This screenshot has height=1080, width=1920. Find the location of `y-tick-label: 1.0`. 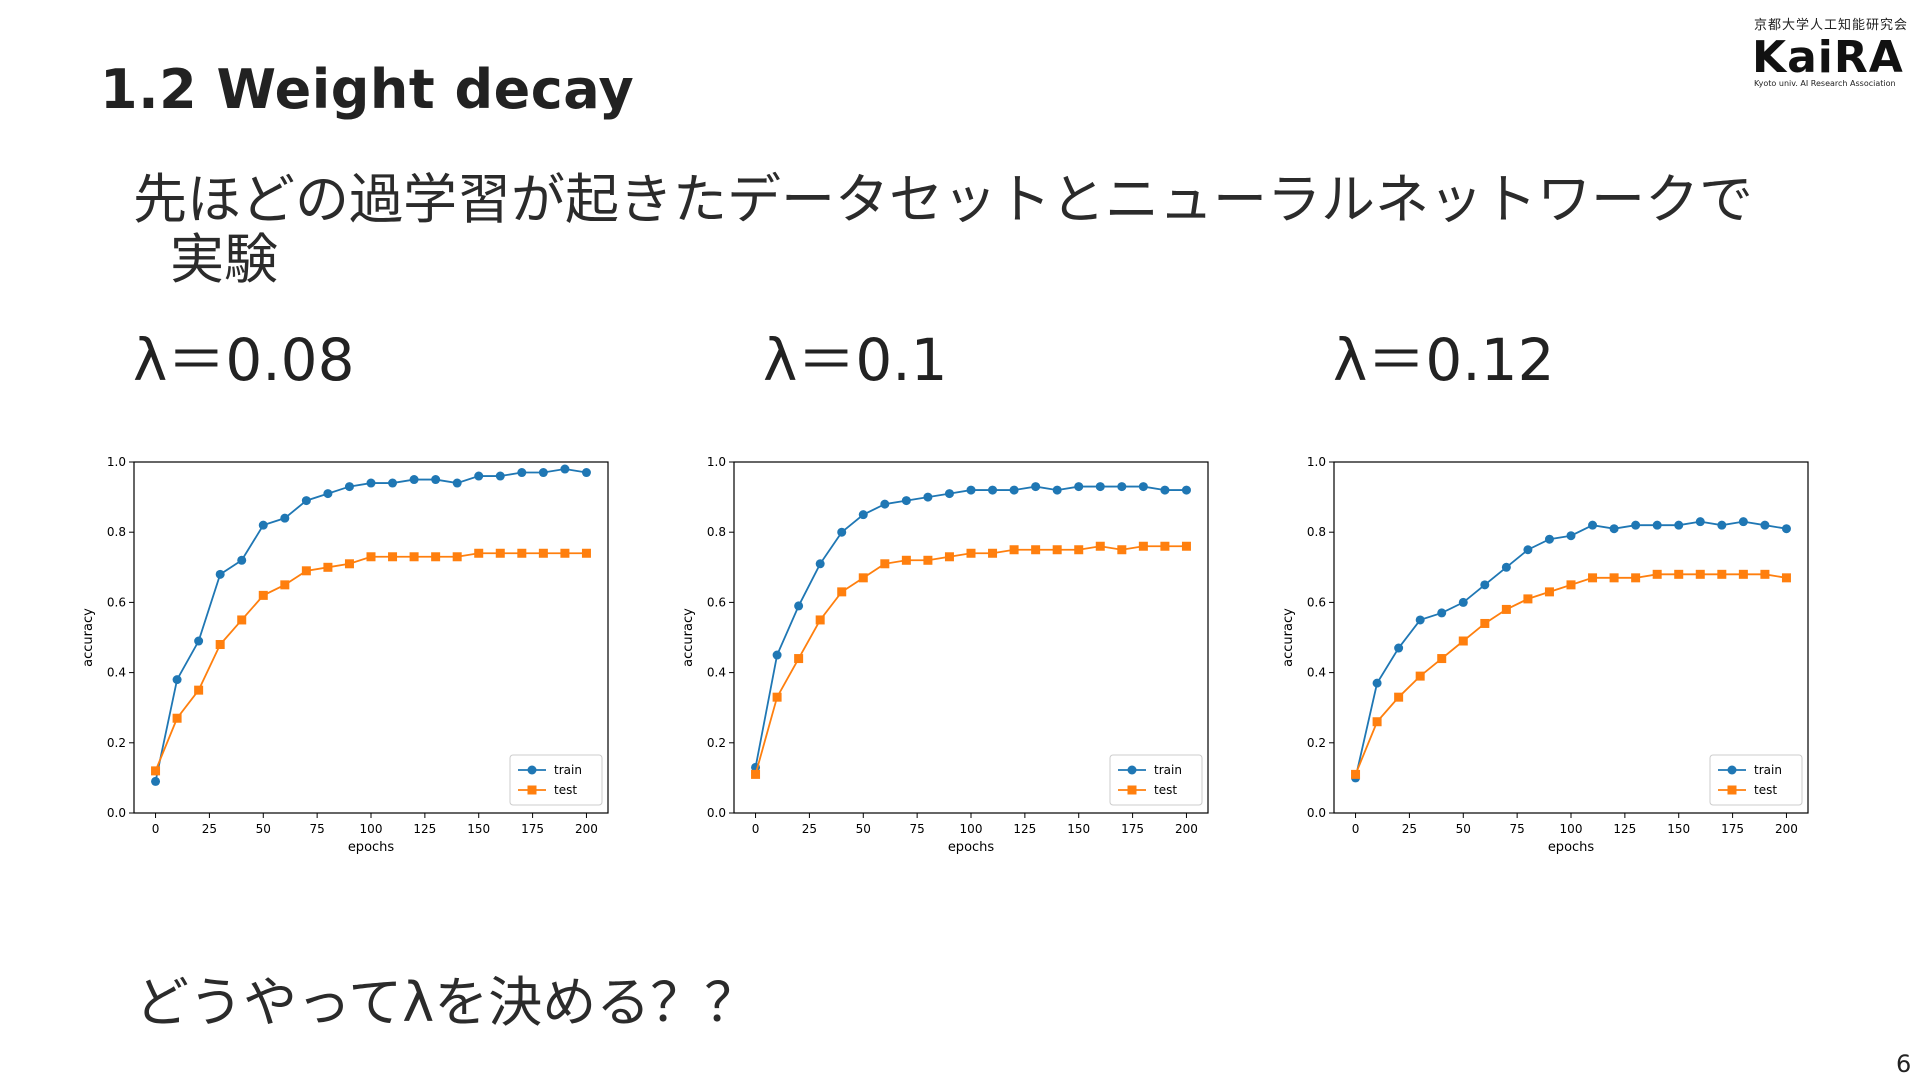

y-tick-label: 1.0 is located at coordinates (1316, 462).